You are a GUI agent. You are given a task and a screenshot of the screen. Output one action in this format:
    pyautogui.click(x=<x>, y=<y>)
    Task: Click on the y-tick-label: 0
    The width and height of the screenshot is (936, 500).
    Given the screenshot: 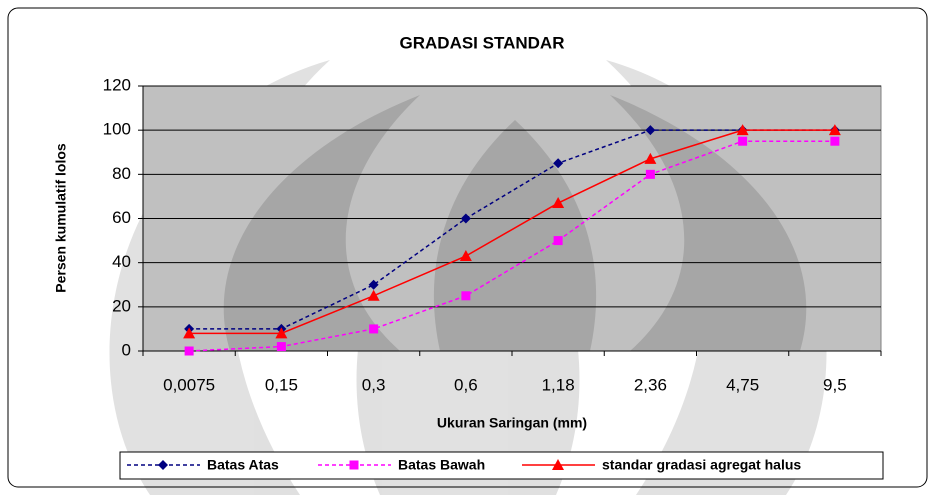 What is the action you would take?
    pyautogui.click(x=126, y=349)
    